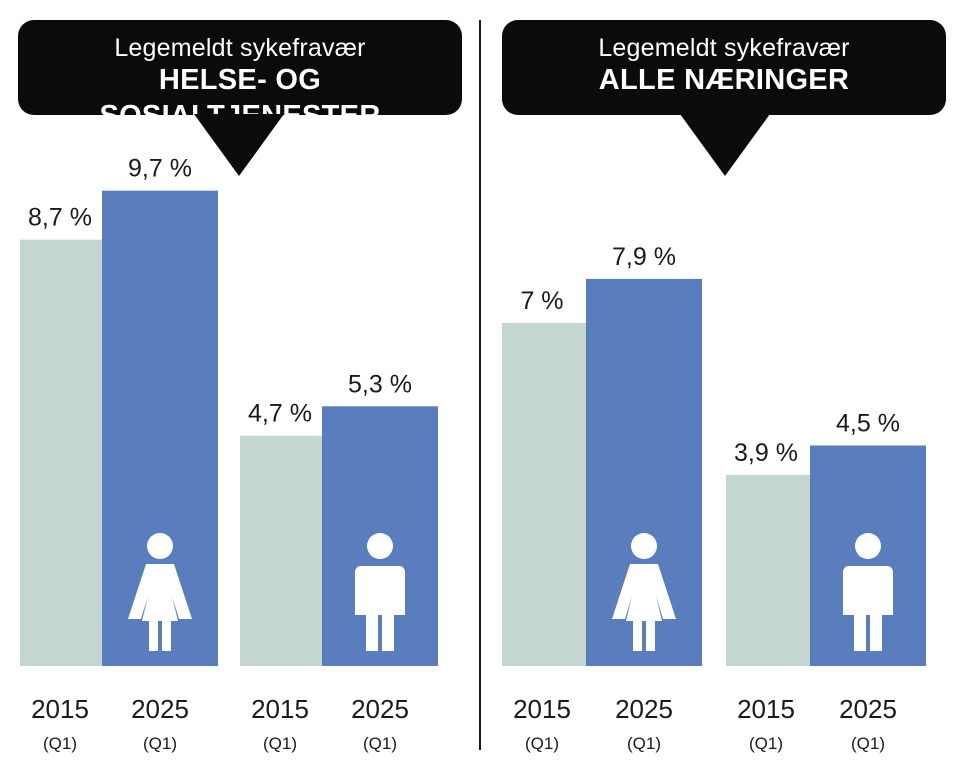 The height and width of the screenshot is (768, 960). What do you see at coordinates (868, 424) in the screenshot?
I see `value-label: 4,5 %` at bounding box center [868, 424].